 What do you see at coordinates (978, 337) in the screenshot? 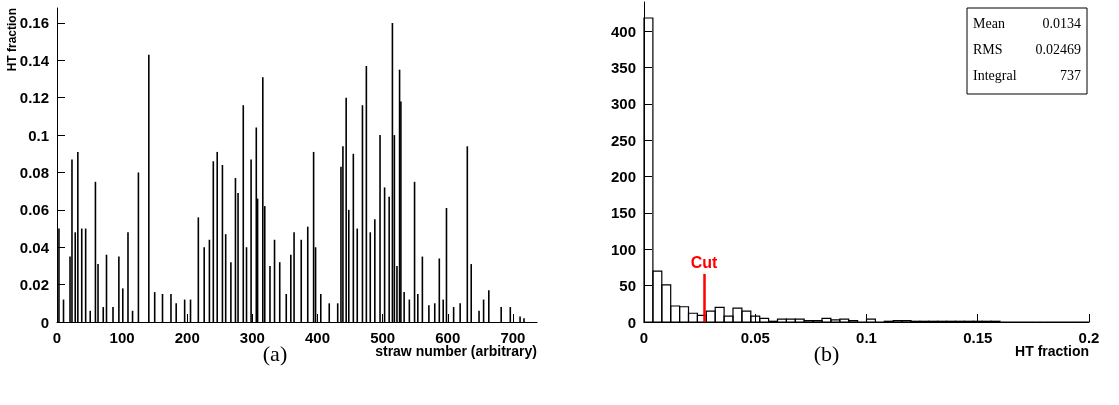
I see `x-tick-label: 0.15` at bounding box center [978, 337].